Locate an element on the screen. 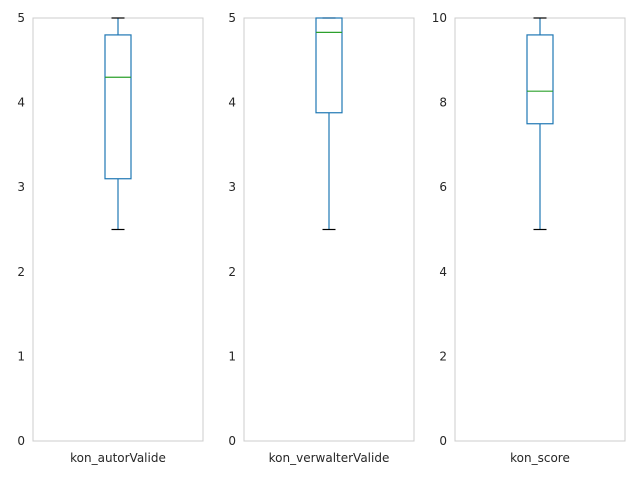  x-category-label: kon_autorValide is located at coordinates (118, 458).